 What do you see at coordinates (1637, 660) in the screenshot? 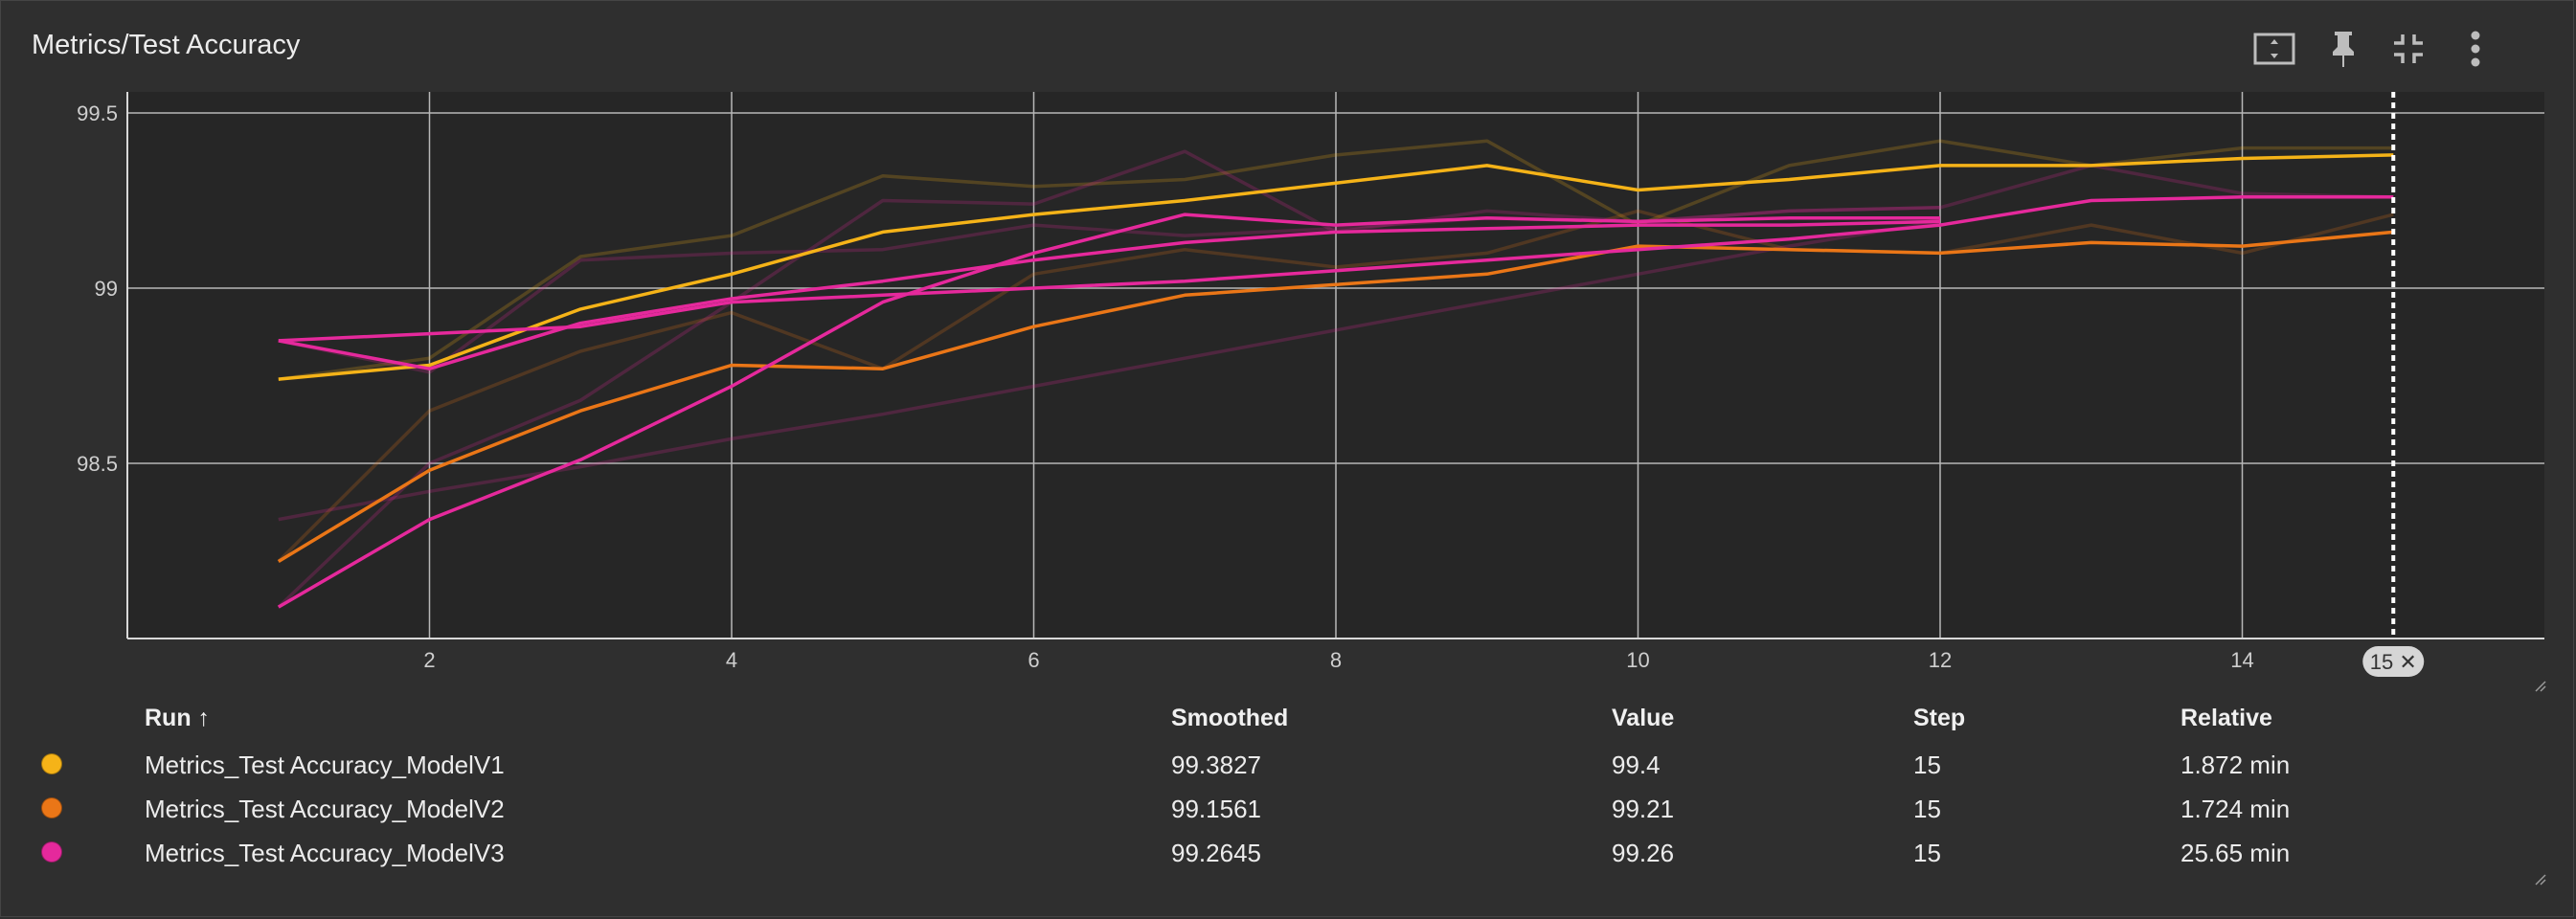
I see `x-tick-label: 10` at bounding box center [1637, 660].